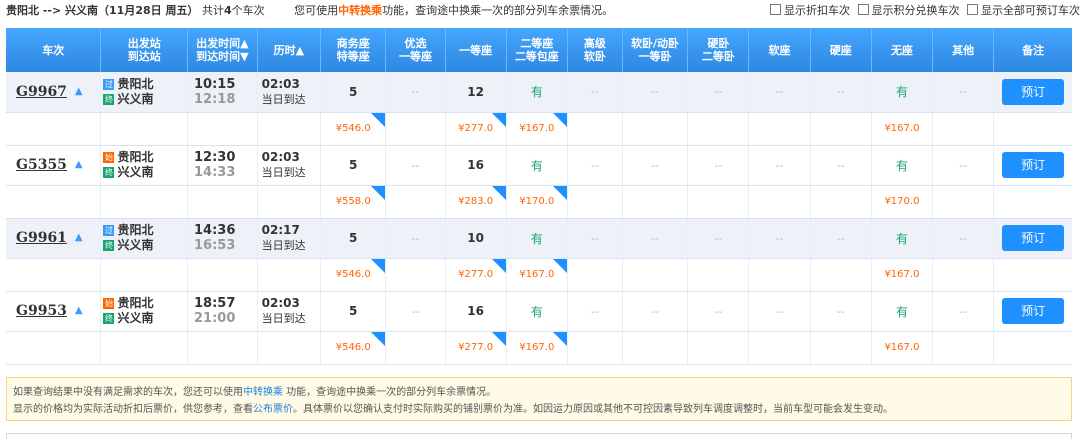 This screenshot has height=439, width=1080. What do you see at coordinates (1023, 10) in the screenshot?
I see `show-all-option: 显示全部可预订车次` at bounding box center [1023, 10].